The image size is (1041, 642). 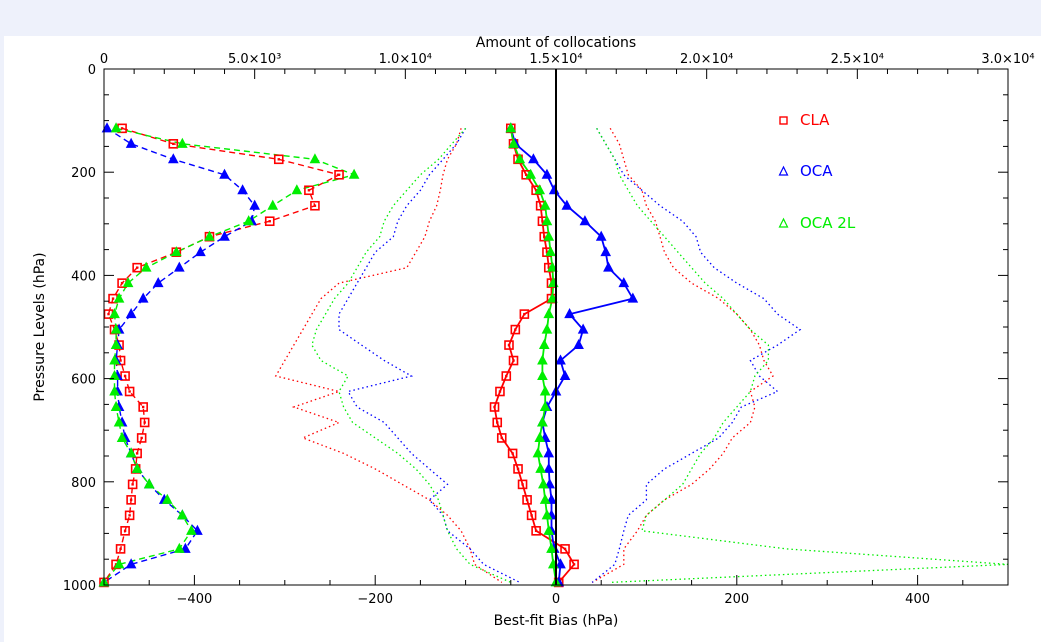 What do you see at coordinates (555, 59) in the screenshot?
I see `top-x-tick-label: 1.5×10⁴` at bounding box center [555, 59].